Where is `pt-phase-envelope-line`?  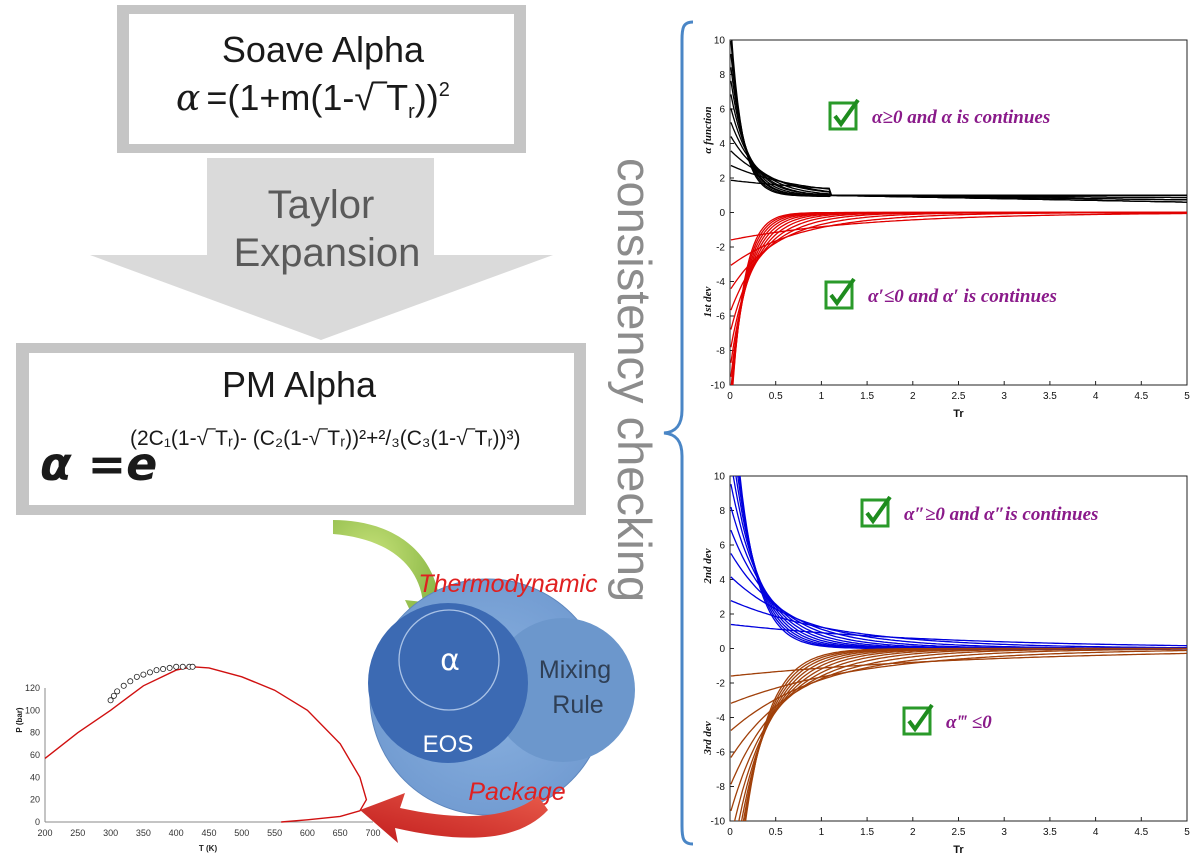
pt-phase-envelope-line is located at coordinates (206, 744).